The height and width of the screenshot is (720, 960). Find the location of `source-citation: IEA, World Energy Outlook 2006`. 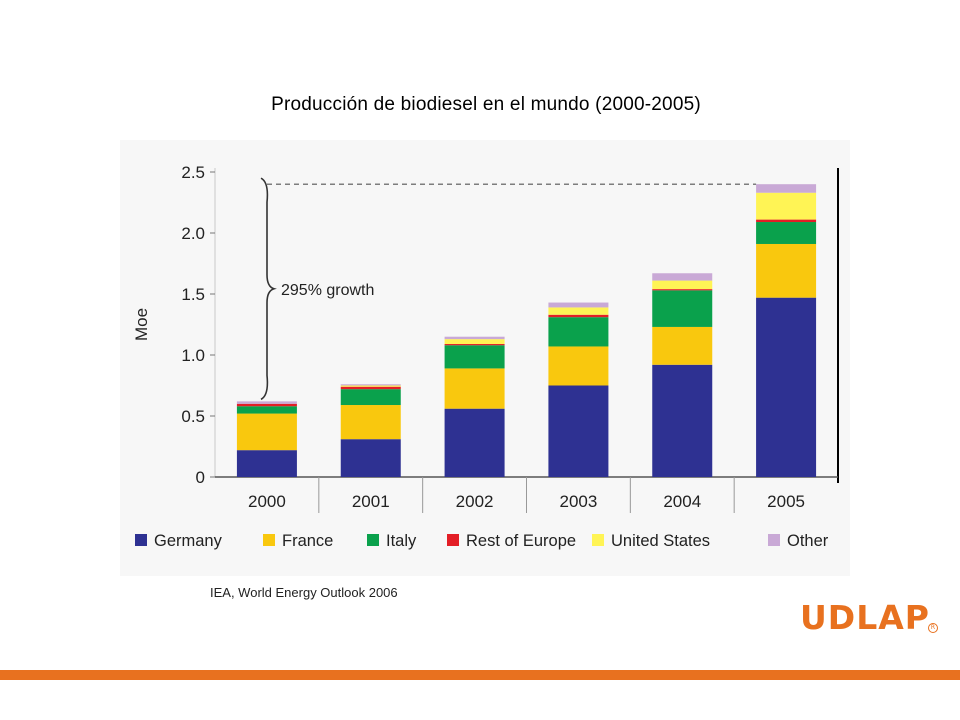

source-citation: IEA, World Energy Outlook 2006 is located at coordinates (304, 592).